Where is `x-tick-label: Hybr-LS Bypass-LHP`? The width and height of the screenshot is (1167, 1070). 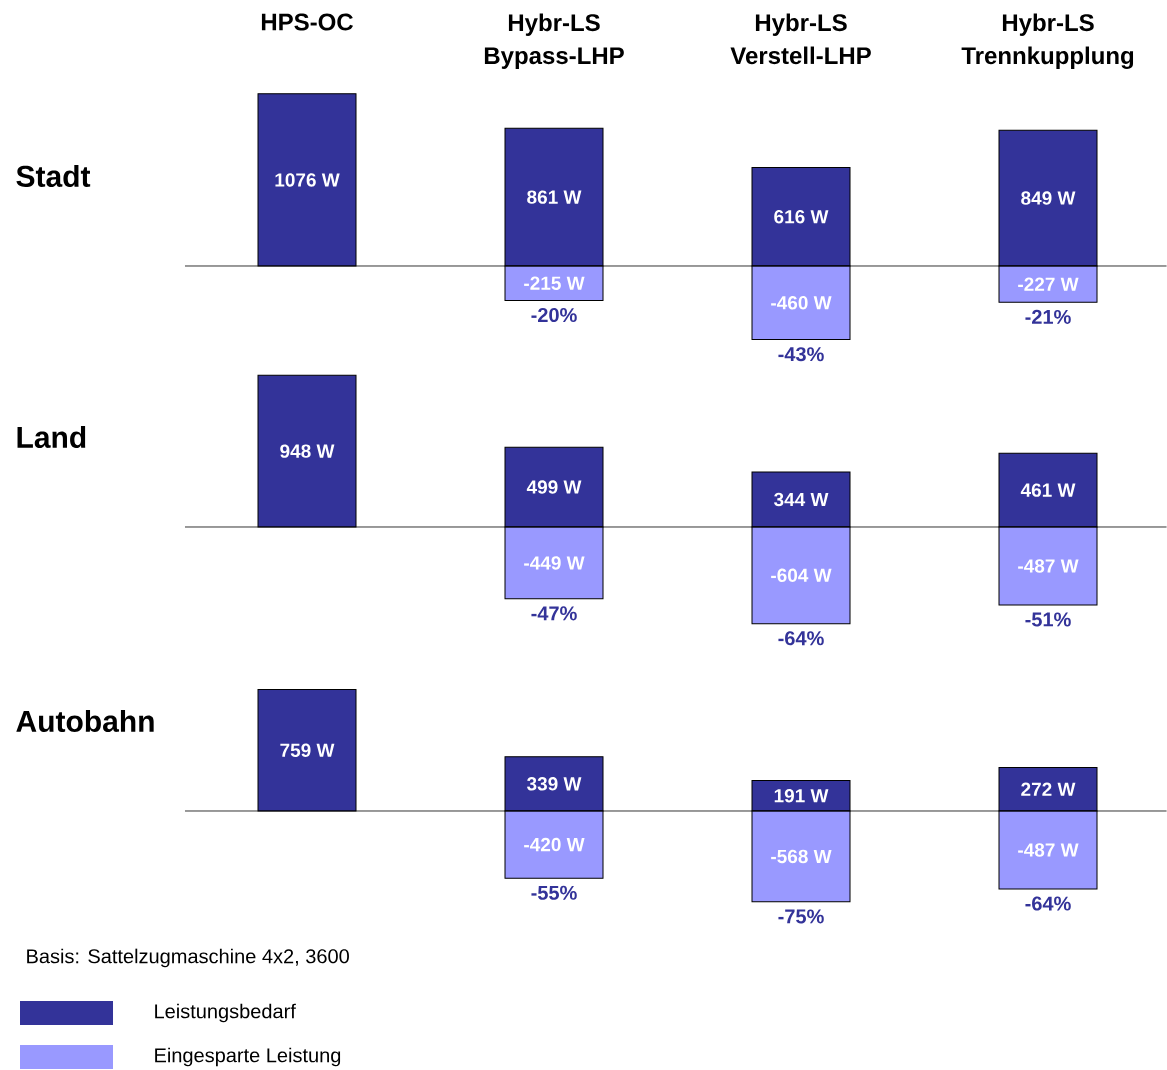
x-tick-label: Hybr-LS Bypass-LHP is located at coordinates (554, 41).